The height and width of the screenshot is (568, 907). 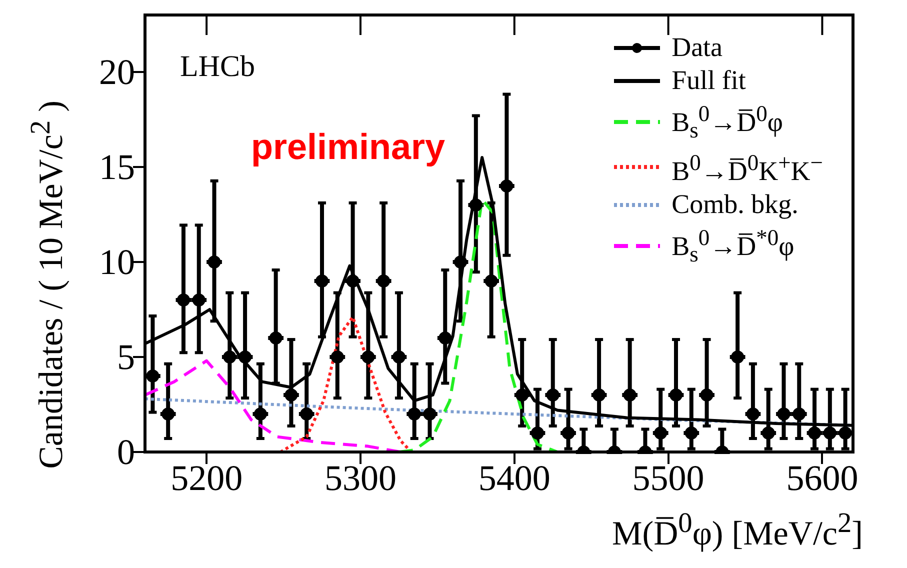 I want to click on y-tick-label: 10, so click(x=117, y=262).